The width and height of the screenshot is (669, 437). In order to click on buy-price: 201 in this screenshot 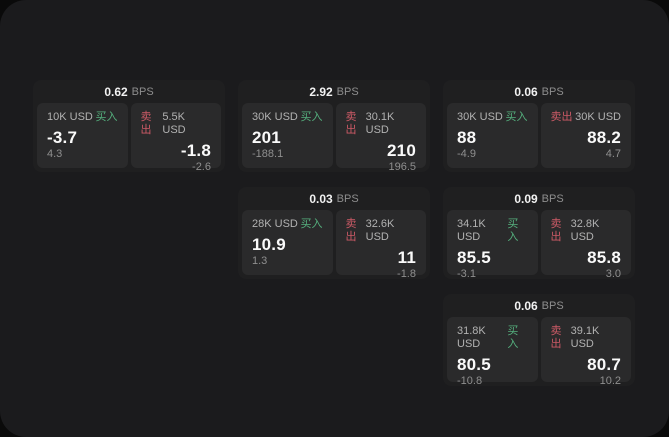, I will do `click(266, 137)`.